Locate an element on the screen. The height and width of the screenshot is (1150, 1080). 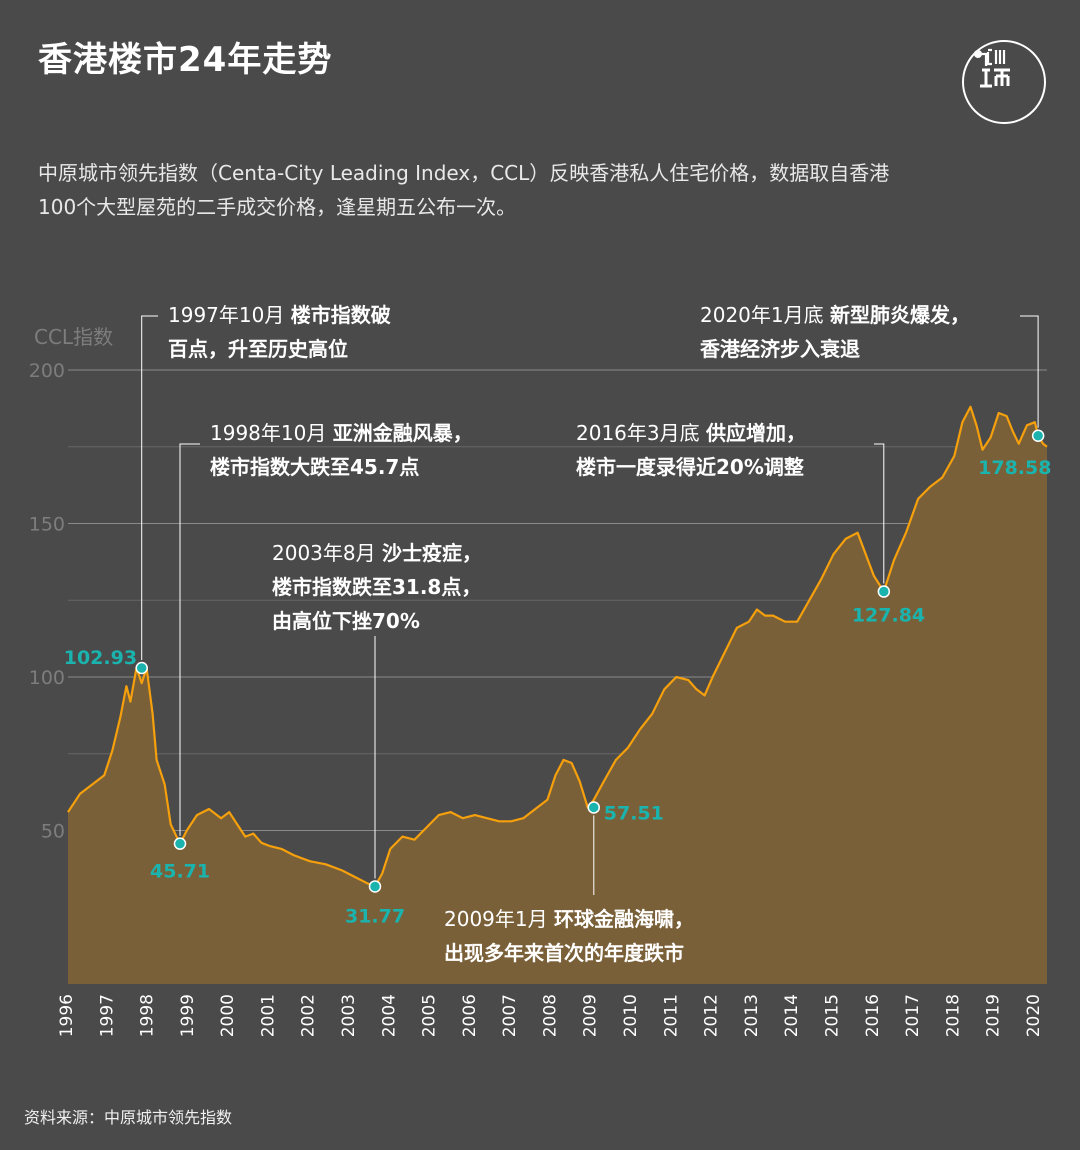
x-tick-label: 2007 is located at coordinates (510, 1015).